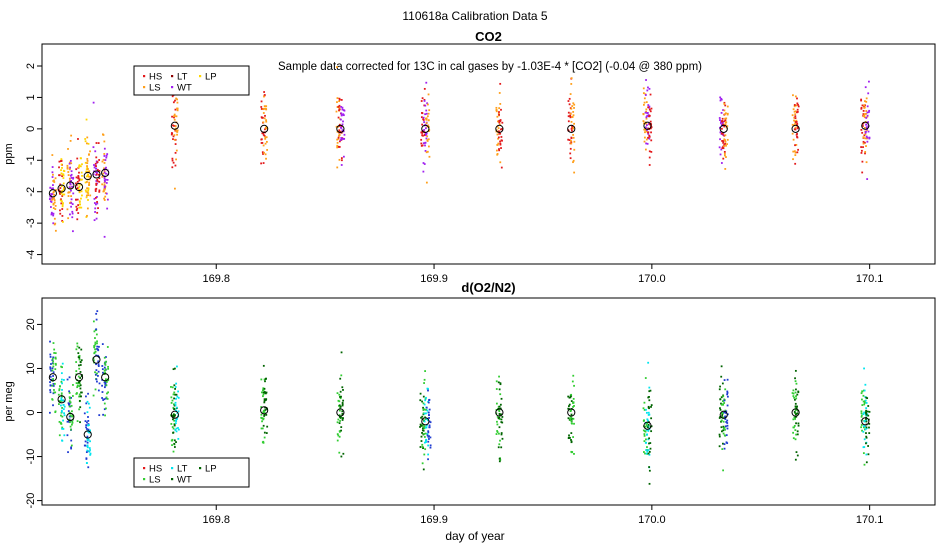 This screenshot has height=550, width=950. Describe the element at coordinates (155, 469) in the screenshot. I see `legend-label: HS` at that location.